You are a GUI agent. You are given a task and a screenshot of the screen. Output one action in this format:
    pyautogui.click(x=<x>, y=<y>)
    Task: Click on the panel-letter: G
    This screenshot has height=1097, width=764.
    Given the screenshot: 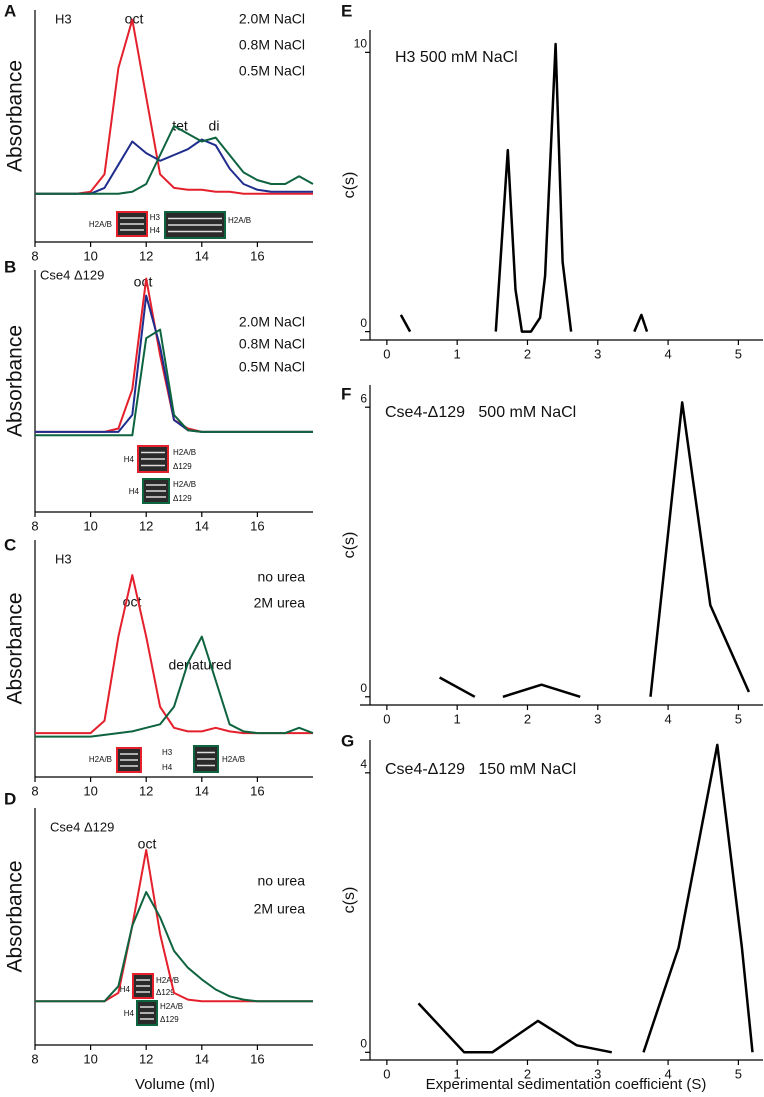 What is the action you would take?
    pyautogui.click(x=347, y=740)
    